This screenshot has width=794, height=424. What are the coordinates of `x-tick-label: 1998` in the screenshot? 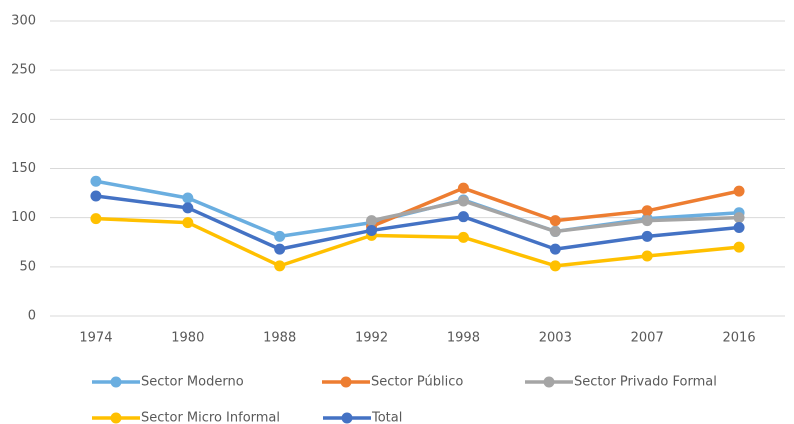 It's located at (463, 338).